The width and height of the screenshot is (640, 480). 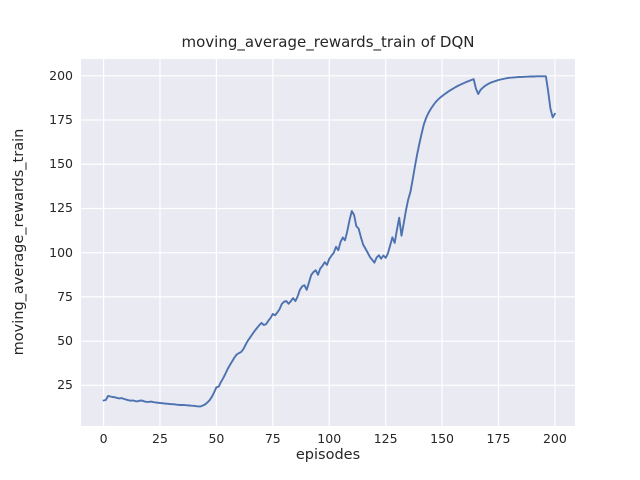 What do you see at coordinates (65, 341) in the screenshot?
I see `y-tick-50: 50` at bounding box center [65, 341].